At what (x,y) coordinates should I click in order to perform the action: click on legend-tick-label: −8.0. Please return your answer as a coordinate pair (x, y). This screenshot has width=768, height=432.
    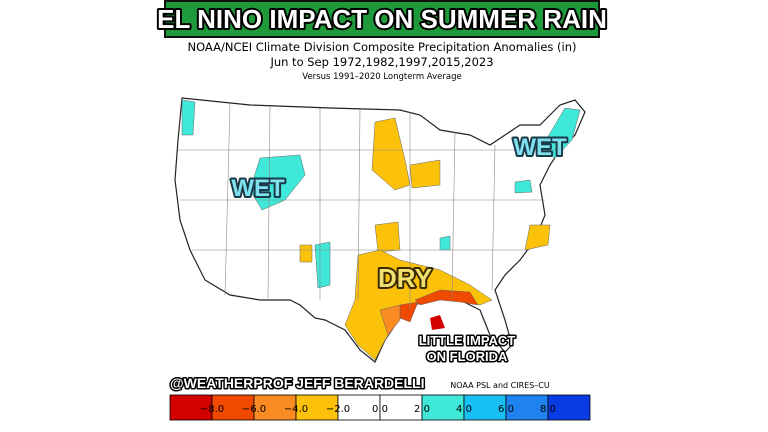
    Looking at the image, I should click on (212, 409).